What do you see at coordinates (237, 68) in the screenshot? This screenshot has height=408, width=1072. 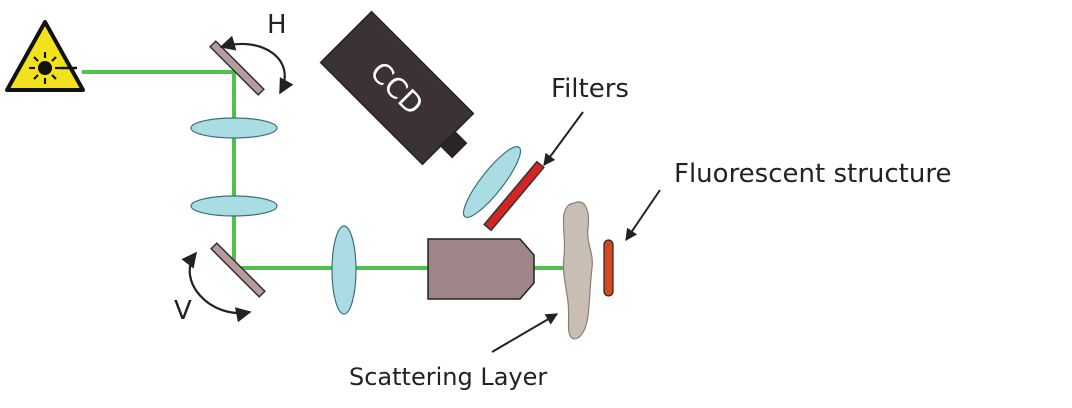 I see `scan-mirror-top` at bounding box center [237, 68].